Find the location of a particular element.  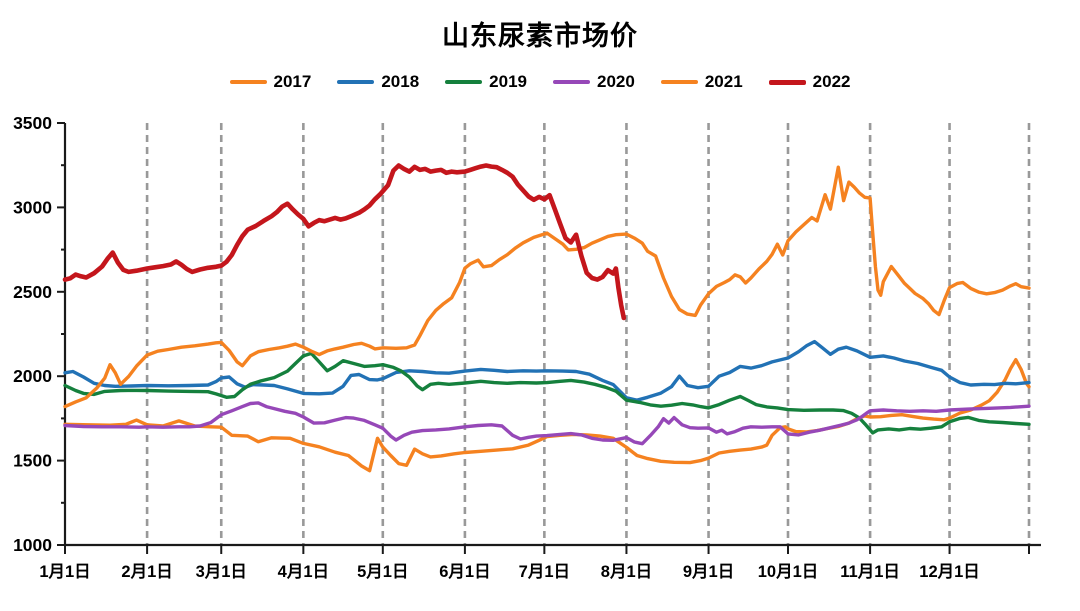

series-line-2018 is located at coordinates (547, 370).